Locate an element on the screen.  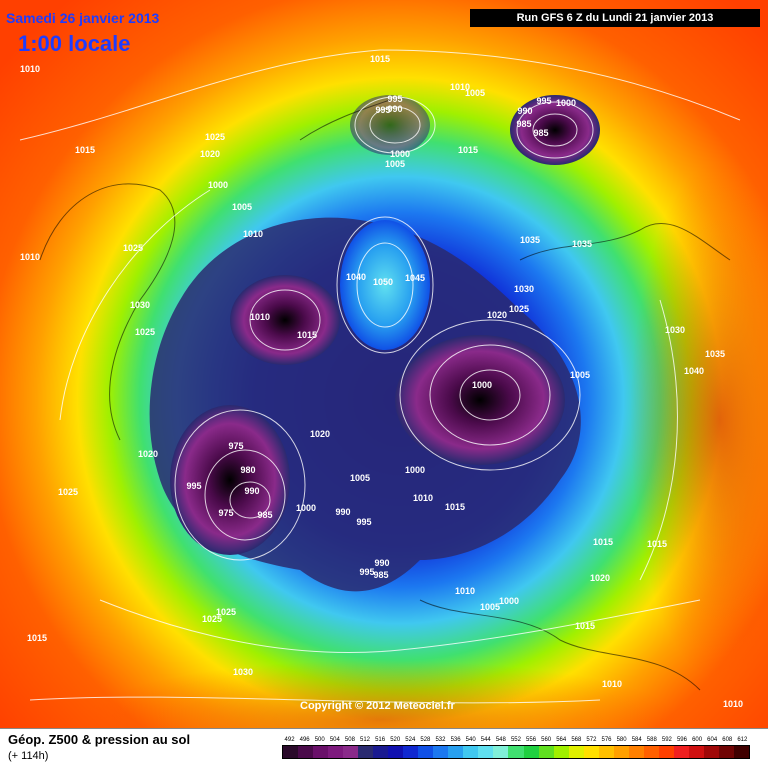
scale-tick-label: 504 is located at coordinates (334, 740).